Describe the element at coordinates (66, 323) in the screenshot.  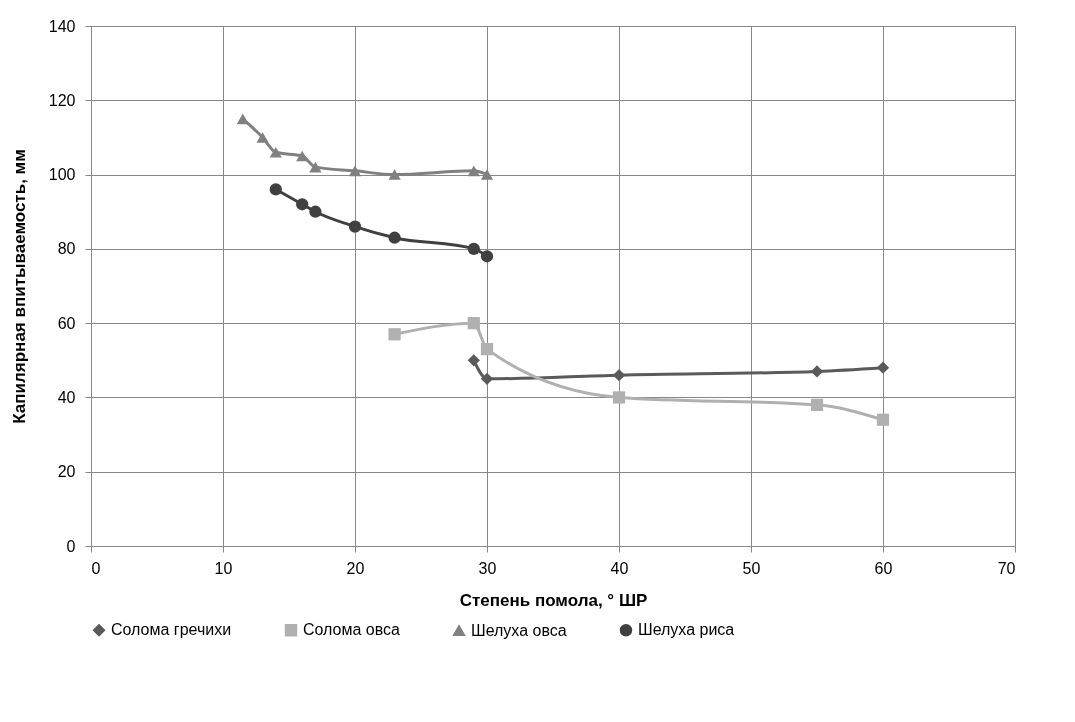
I see `y-tick-label: 60` at that location.